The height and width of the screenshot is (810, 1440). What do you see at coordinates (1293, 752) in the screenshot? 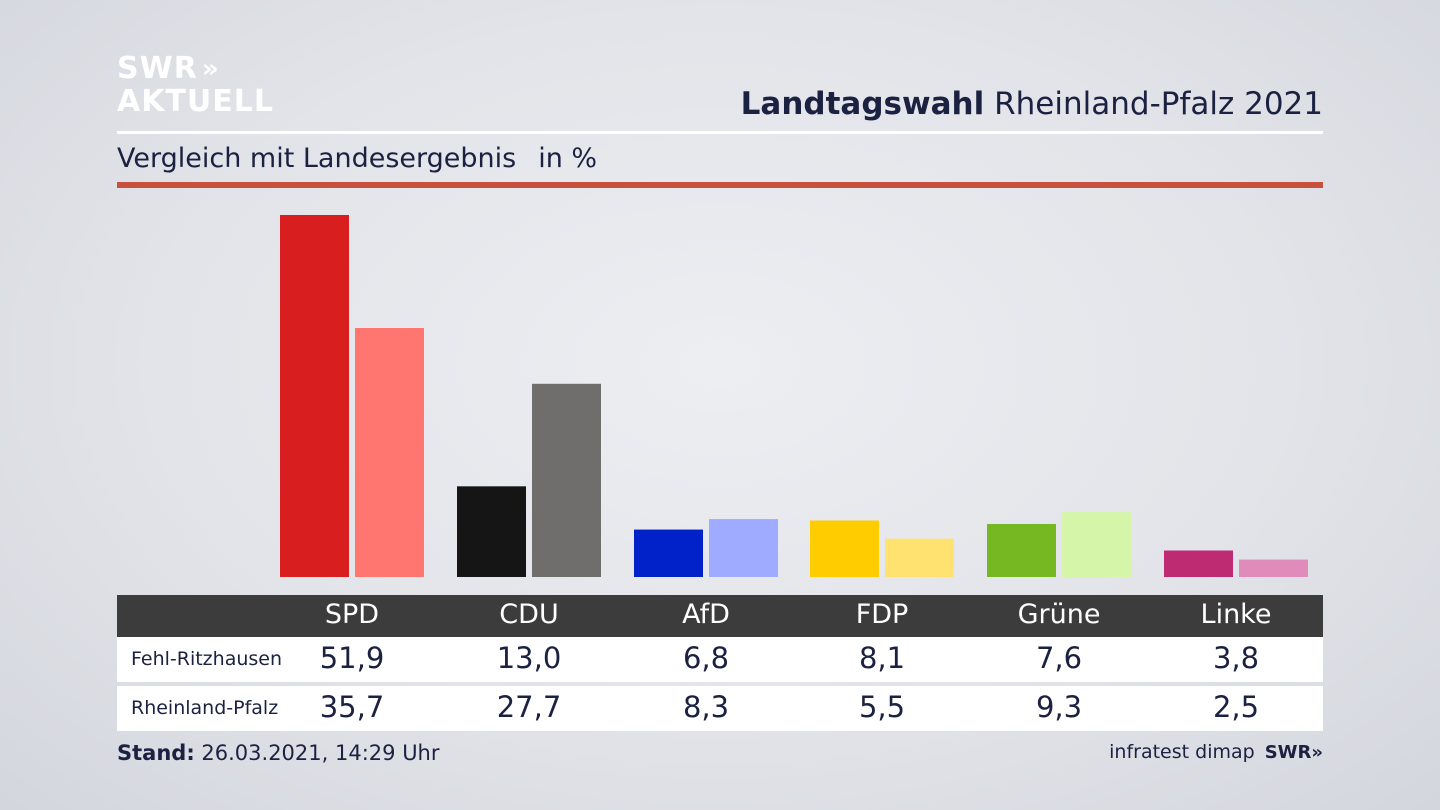
I see `swr-brand-logo: SWR»` at bounding box center [1293, 752].